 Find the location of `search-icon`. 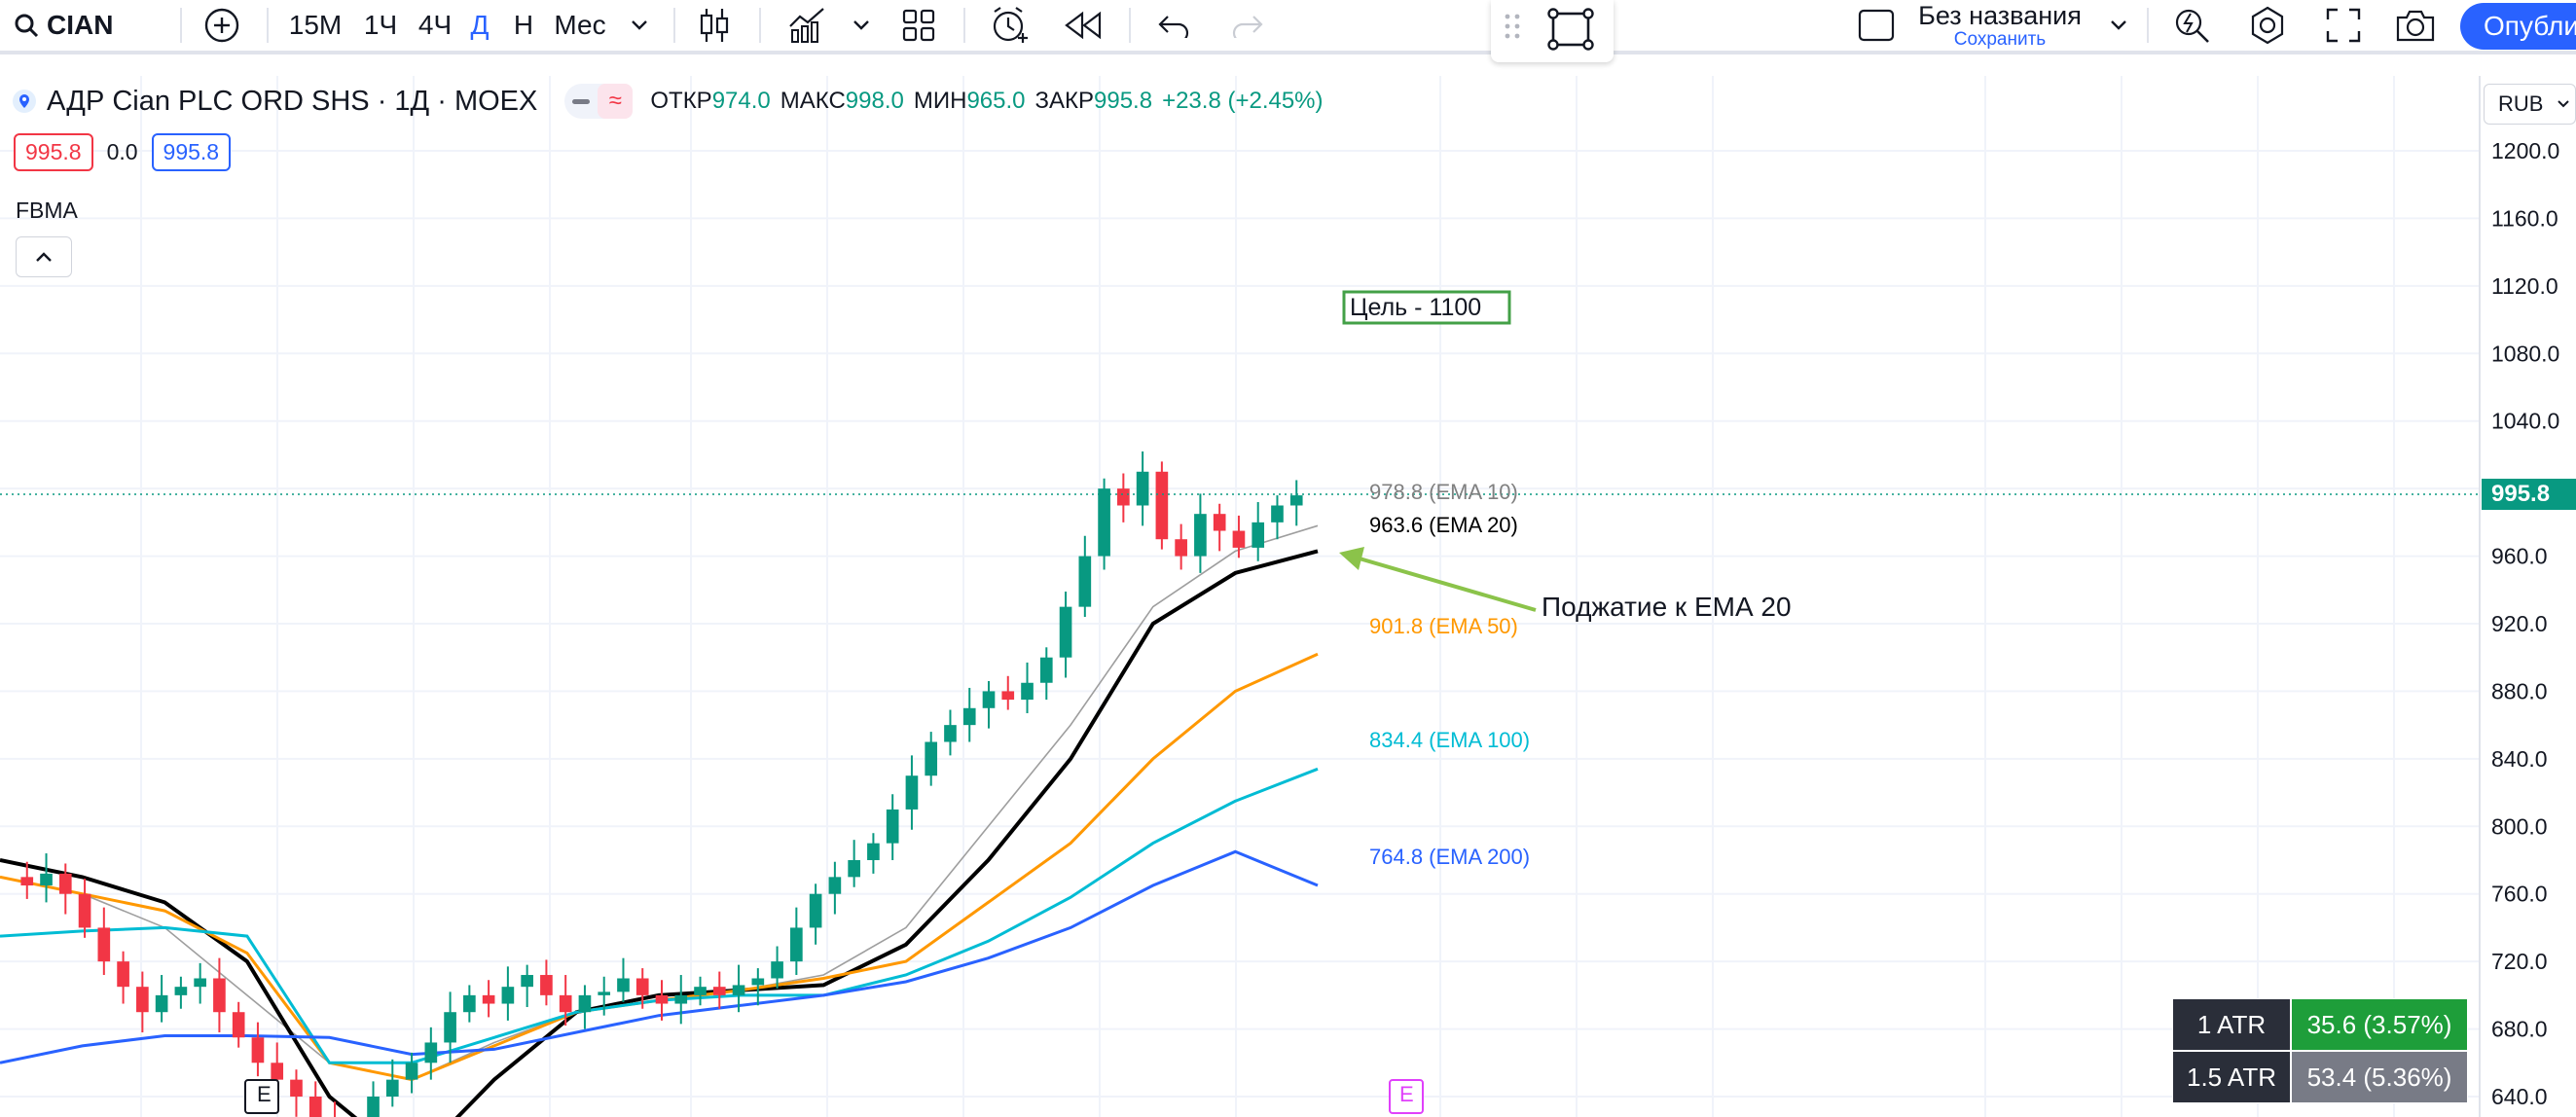

search-icon is located at coordinates (27, 26).